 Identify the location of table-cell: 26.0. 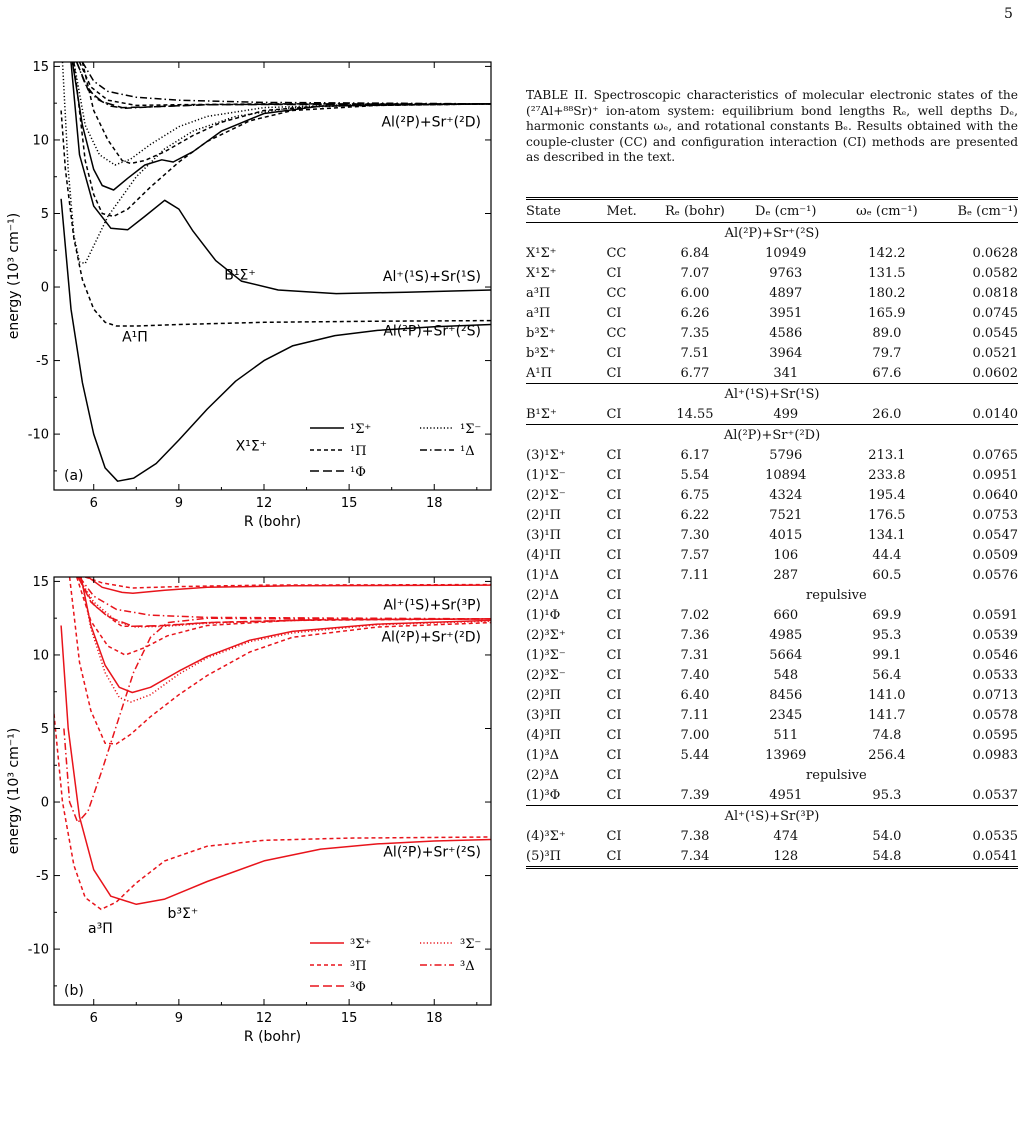
(887, 414).